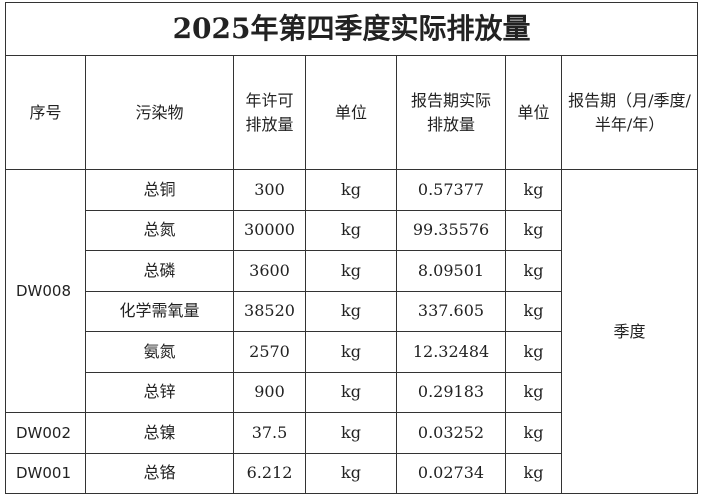 Image resolution: width=702 pixels, height=499 pixels. Describe the element at coordinates (159, 473) in the screenshot. I see `pollutant: 总铬` at that location.